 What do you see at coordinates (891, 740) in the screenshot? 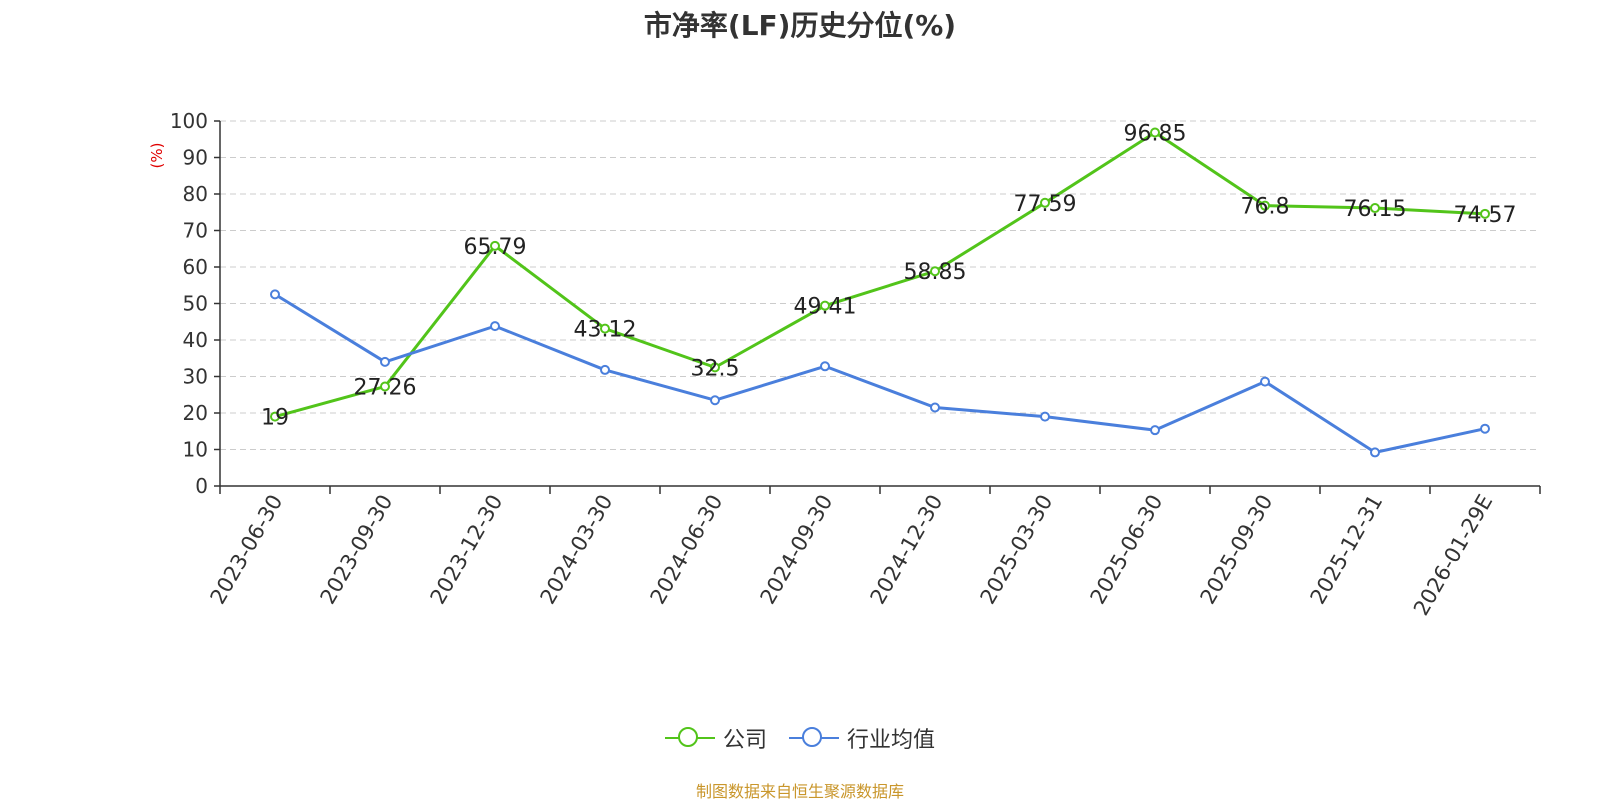
I see `legend-label: 行业均值` at bounding box center [891, 740].